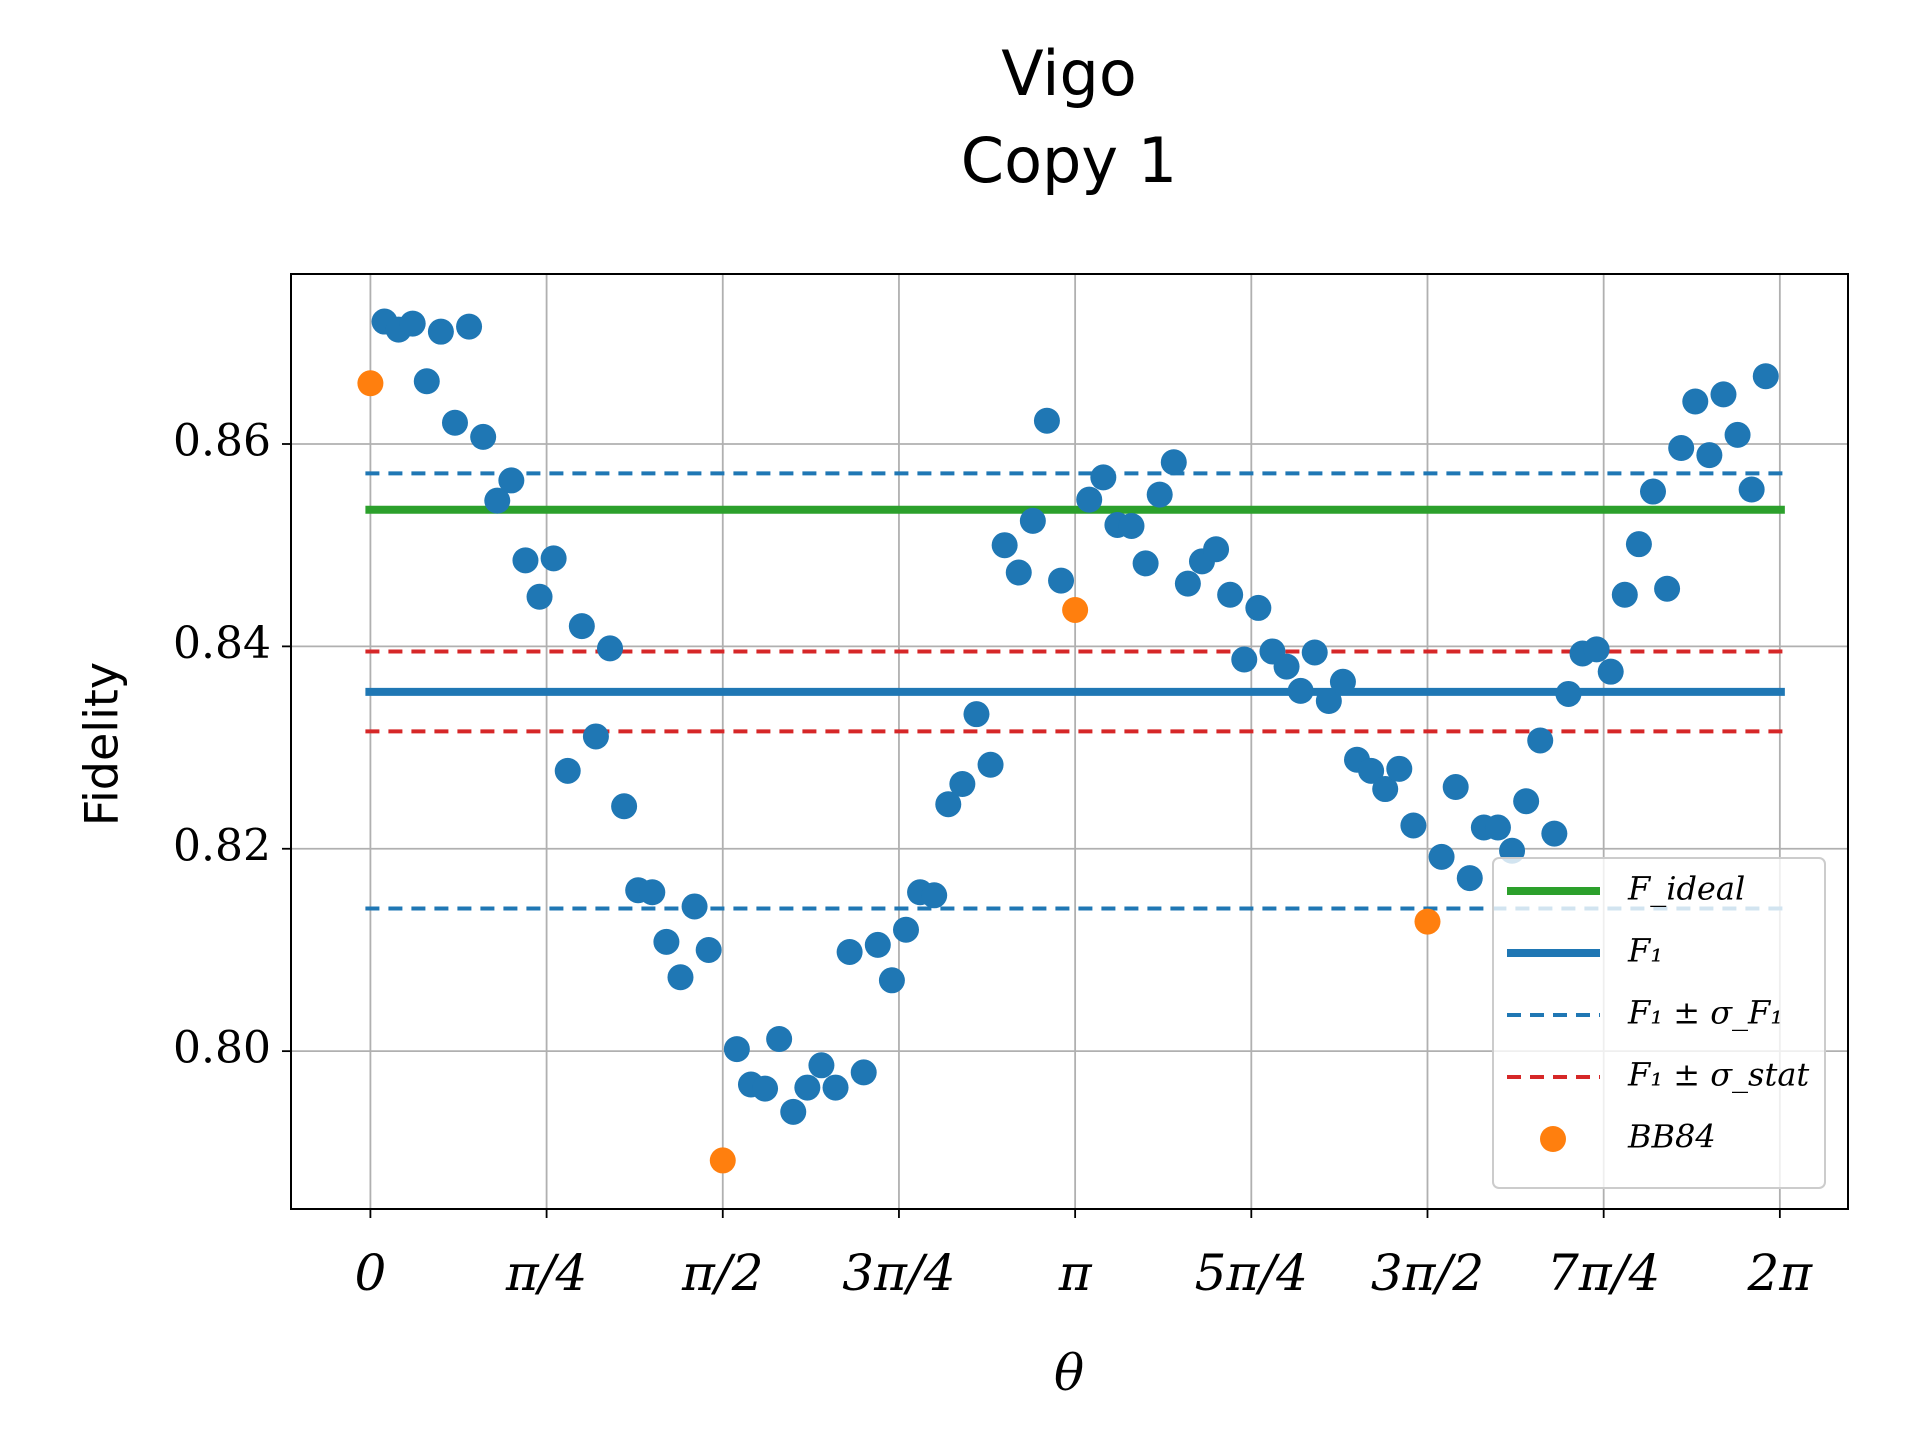 The width and height of the screenshot is (1920, 1440). Describe the element at coordinates (546, 1273) in the screenshot. I see `x-tick-label: π/4` at that location.